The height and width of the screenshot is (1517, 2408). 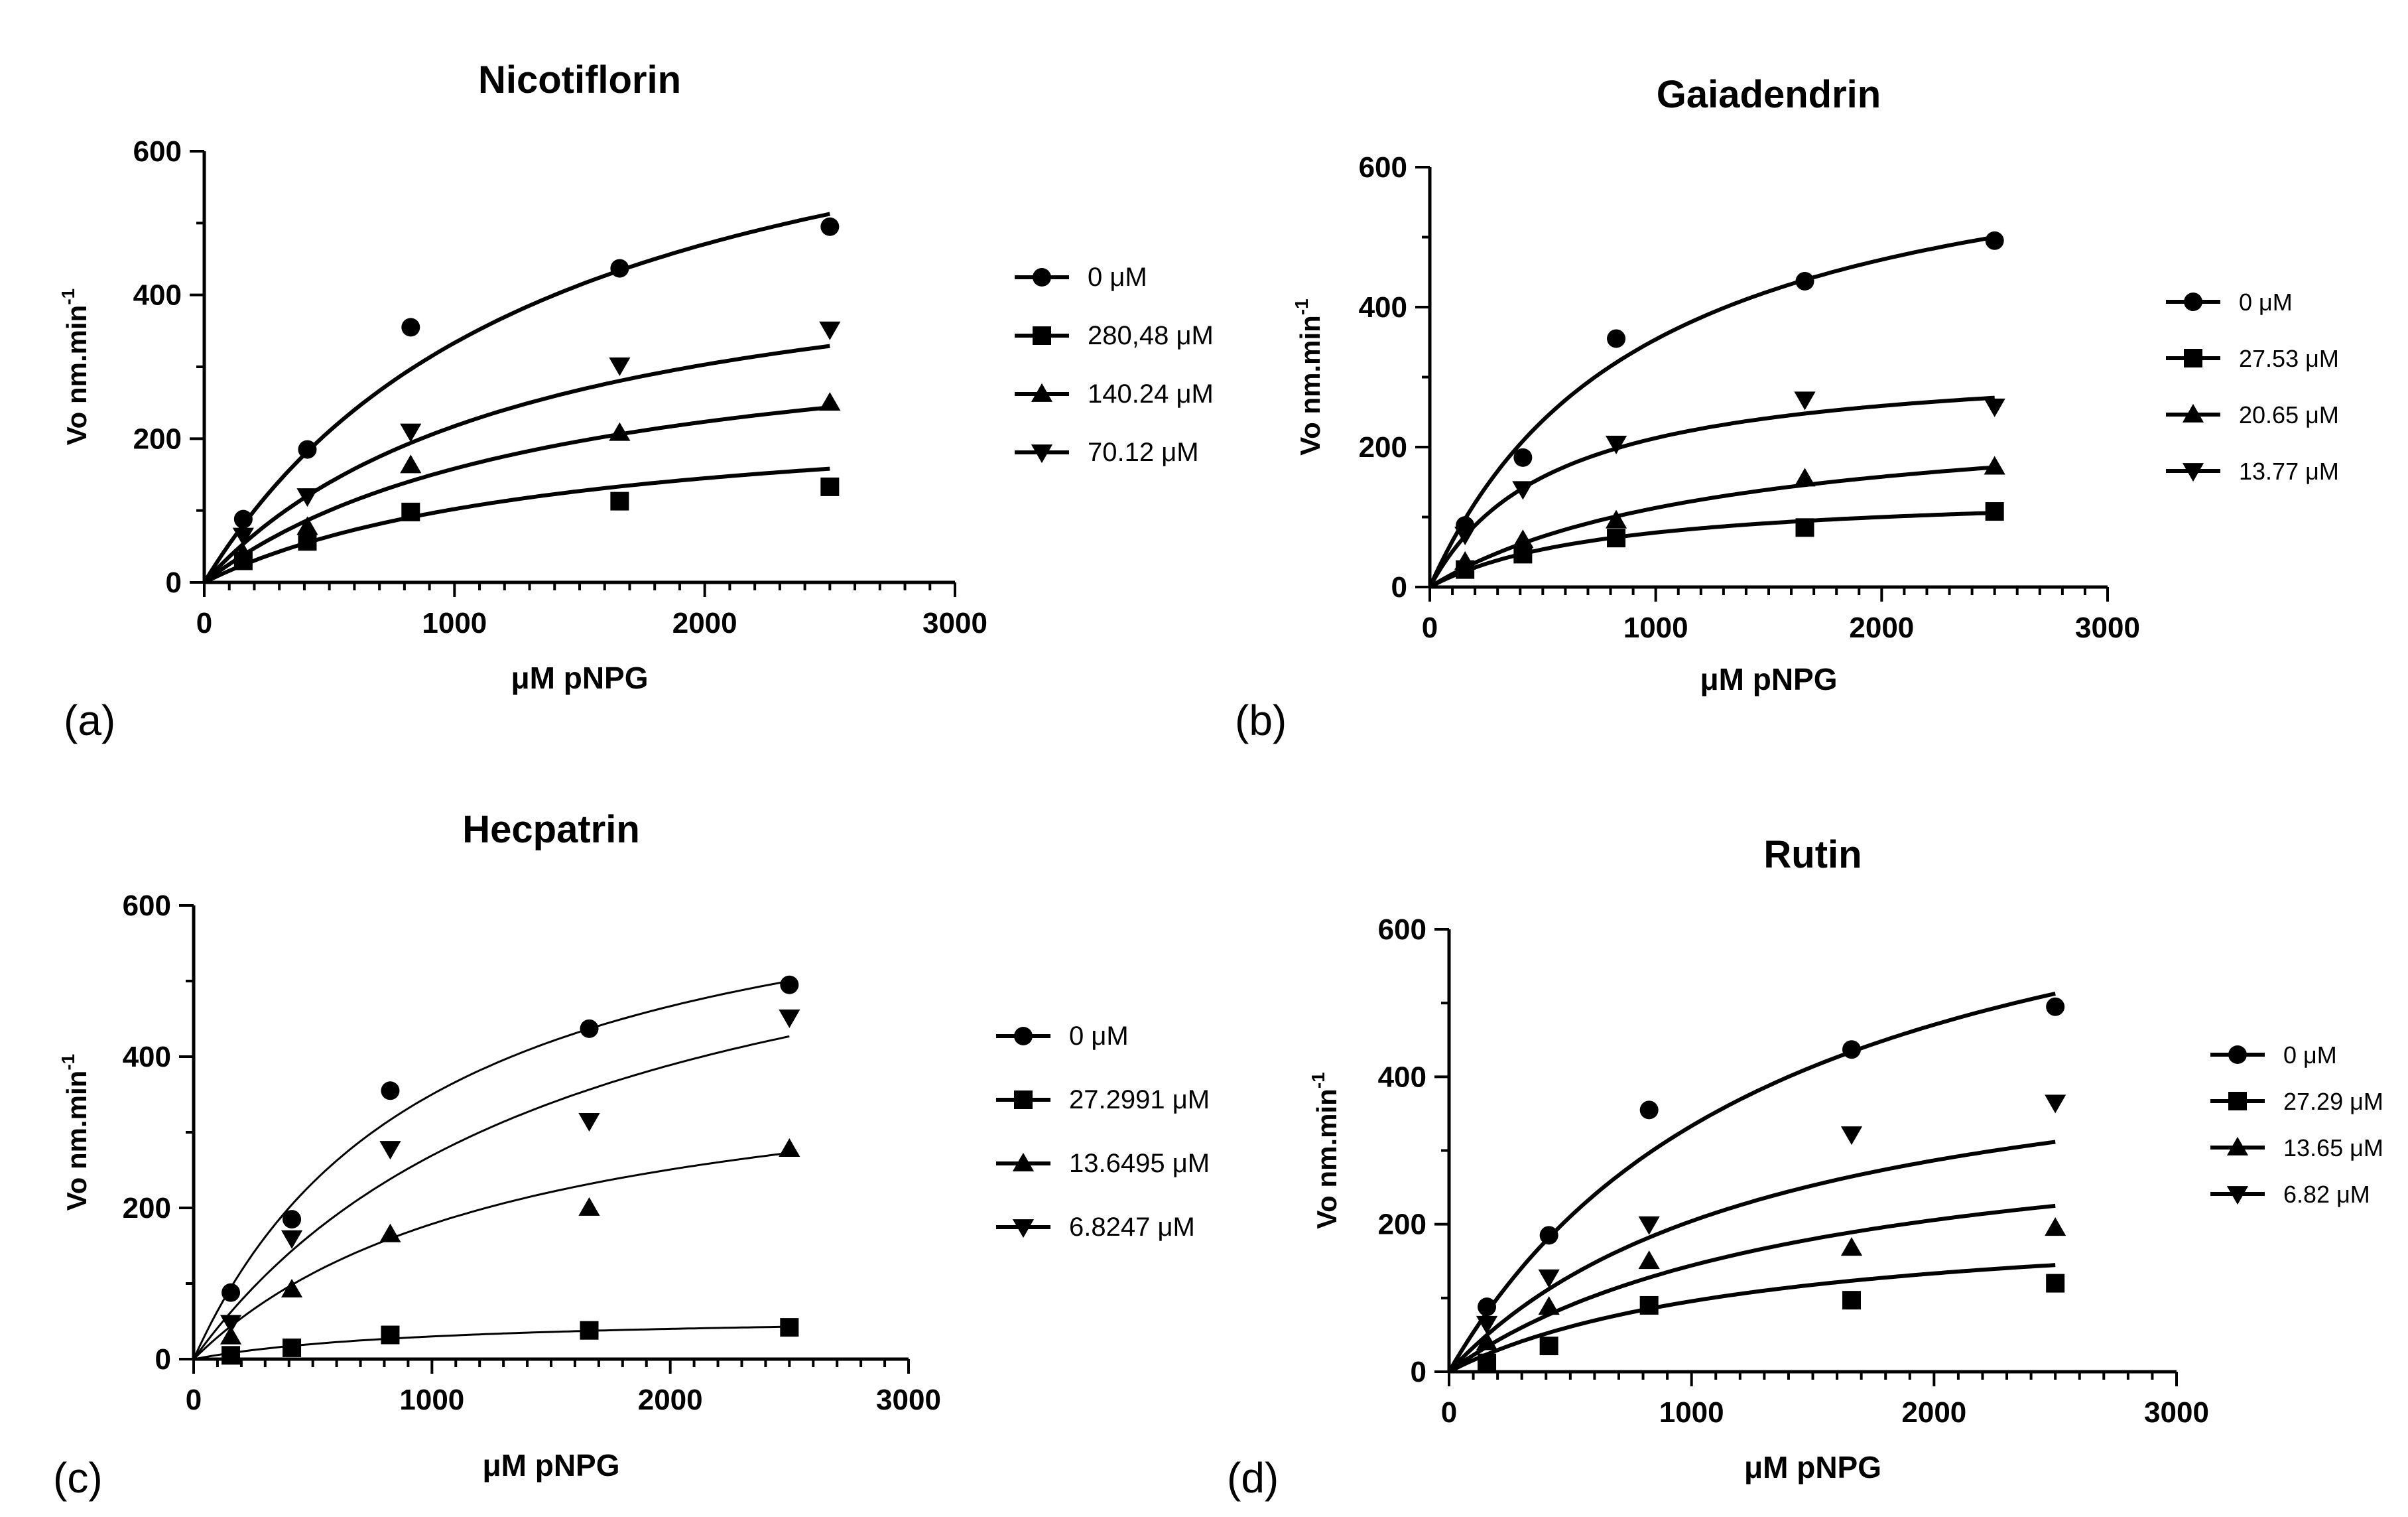 I want to click on legend-label: 13.6495 μM, so click(x=1139, y=1163).